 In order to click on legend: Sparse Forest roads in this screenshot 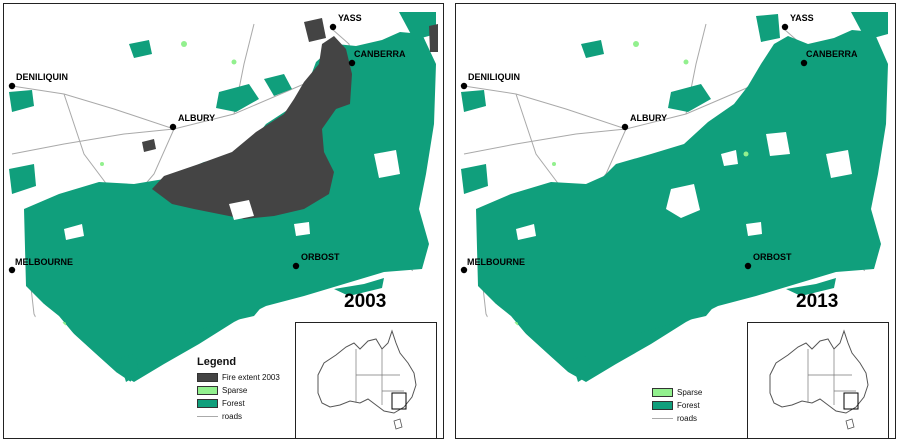, I will do `click(677, 405)`.